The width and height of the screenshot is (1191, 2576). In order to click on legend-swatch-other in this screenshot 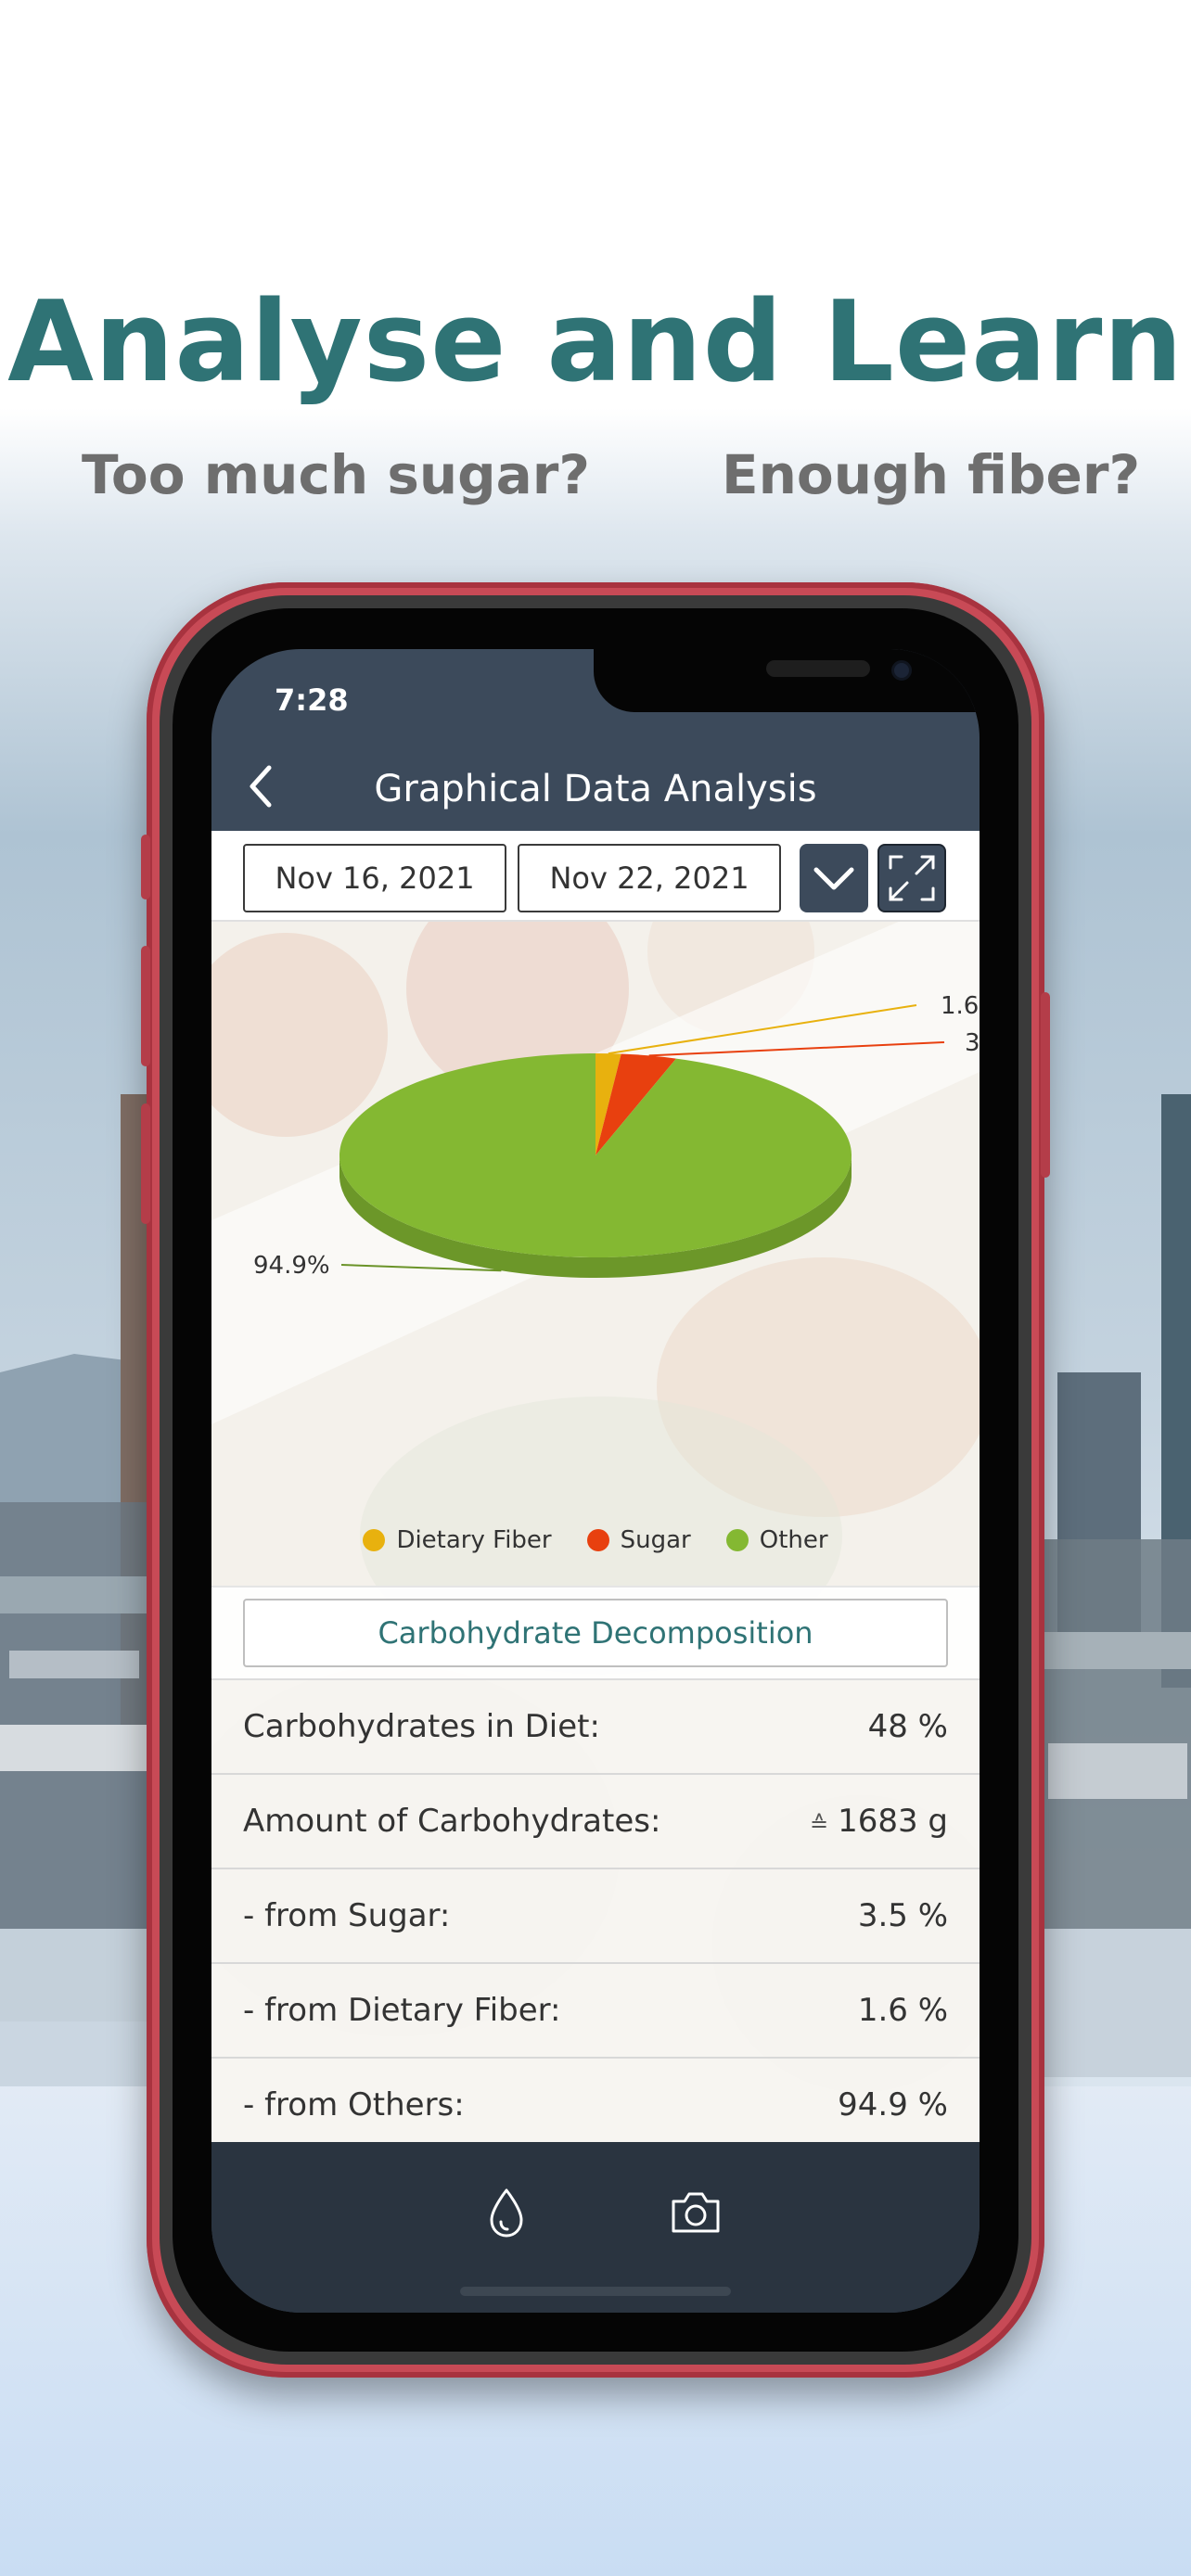, I will do `click(737, 1540)`.